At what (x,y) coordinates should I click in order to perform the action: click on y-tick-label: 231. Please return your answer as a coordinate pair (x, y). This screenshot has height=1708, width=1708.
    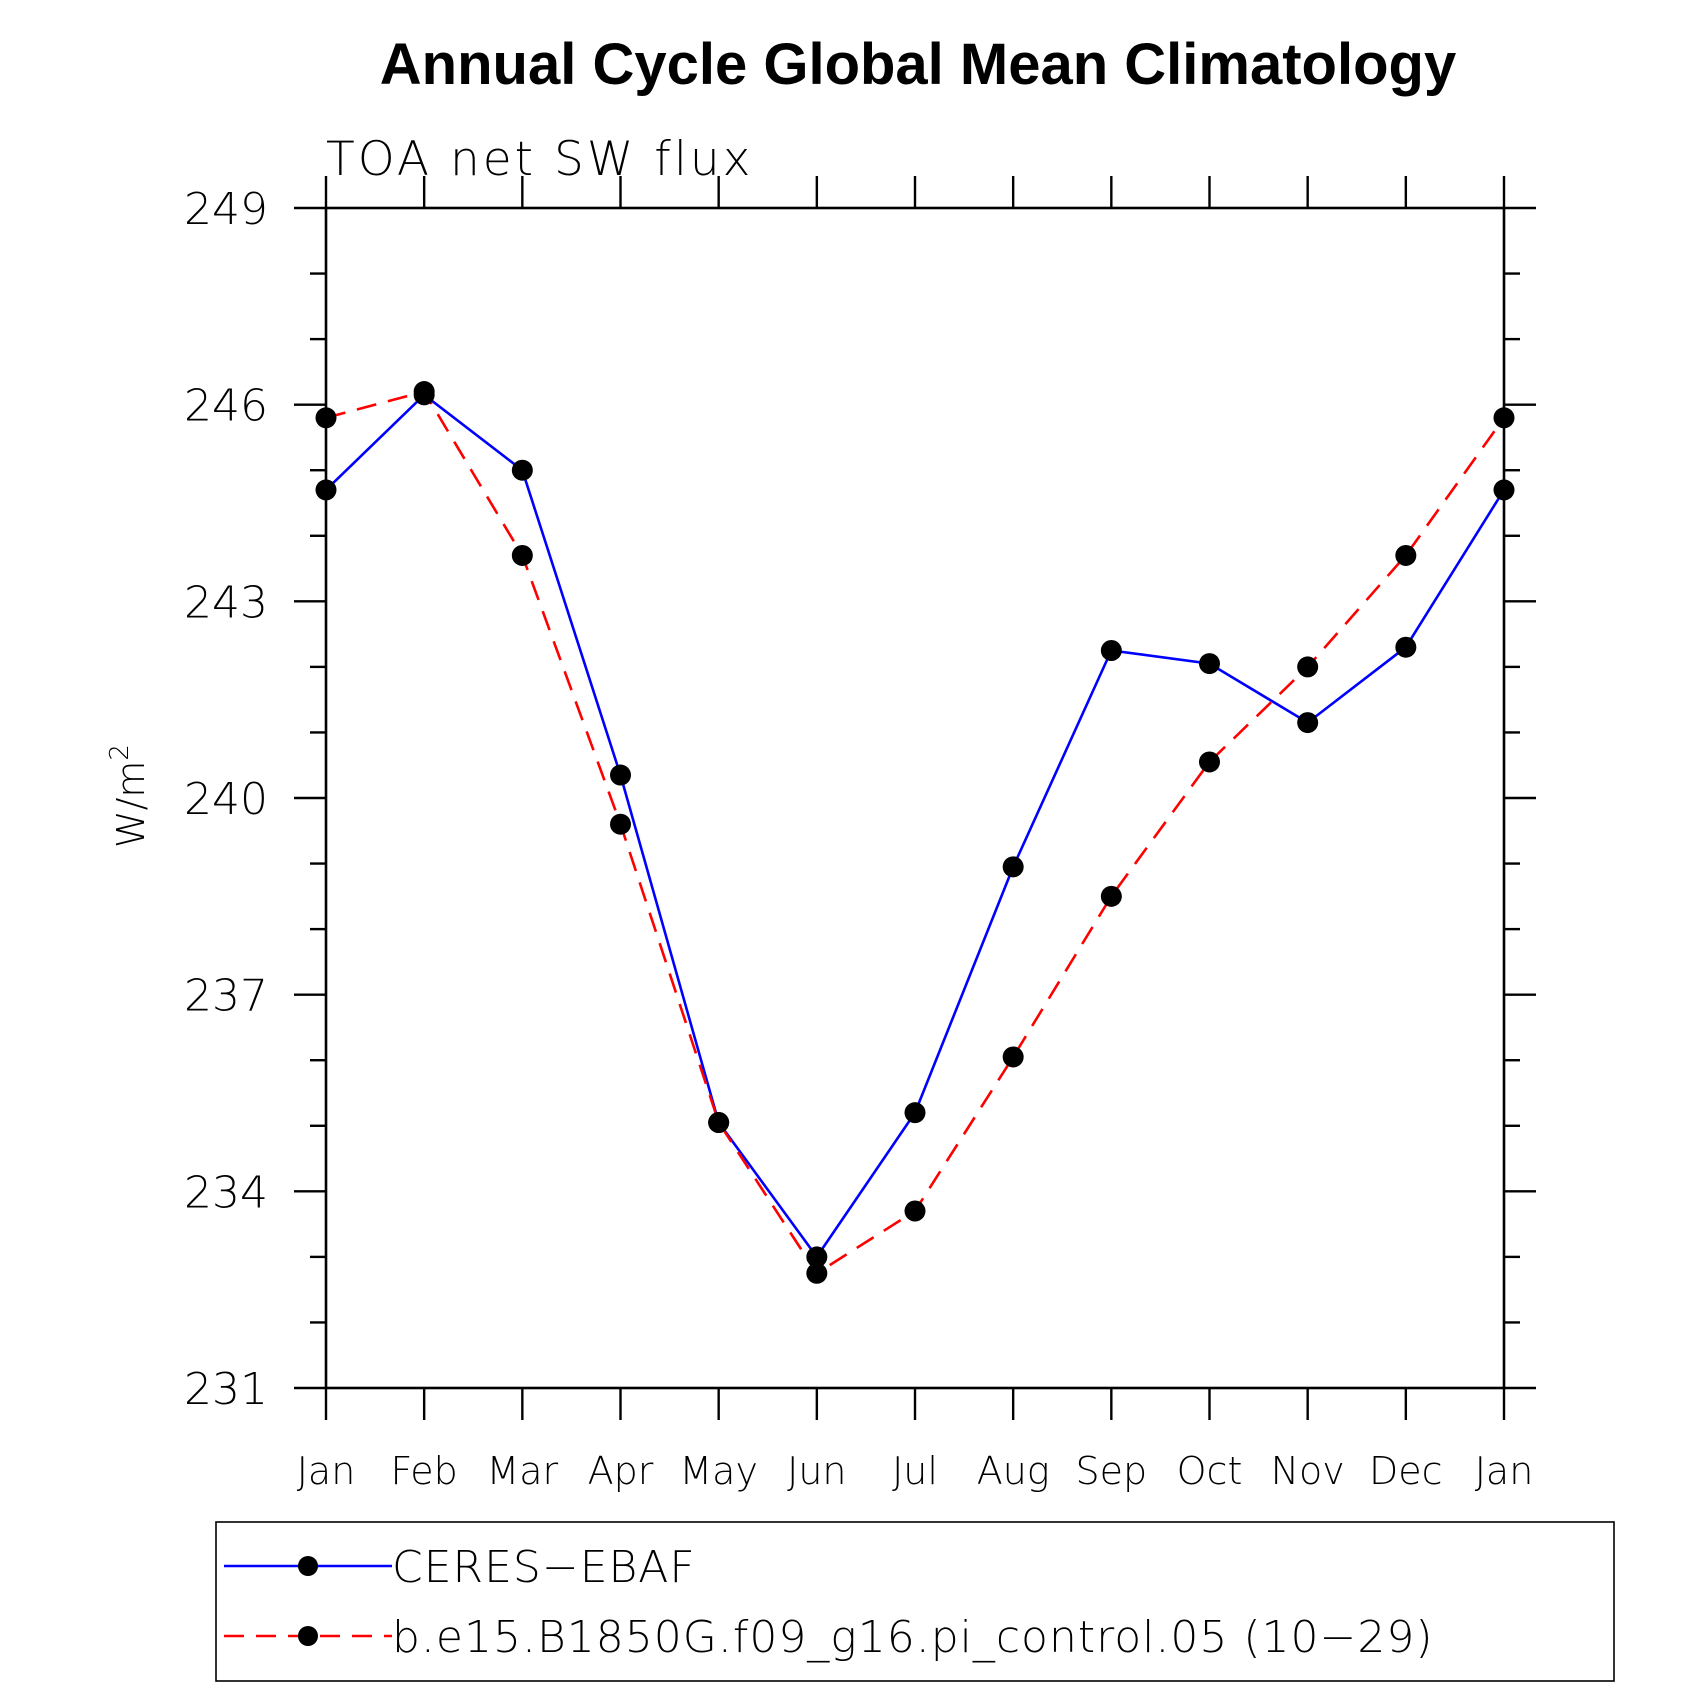
    Looking at the image, I should click on (226, 1389).